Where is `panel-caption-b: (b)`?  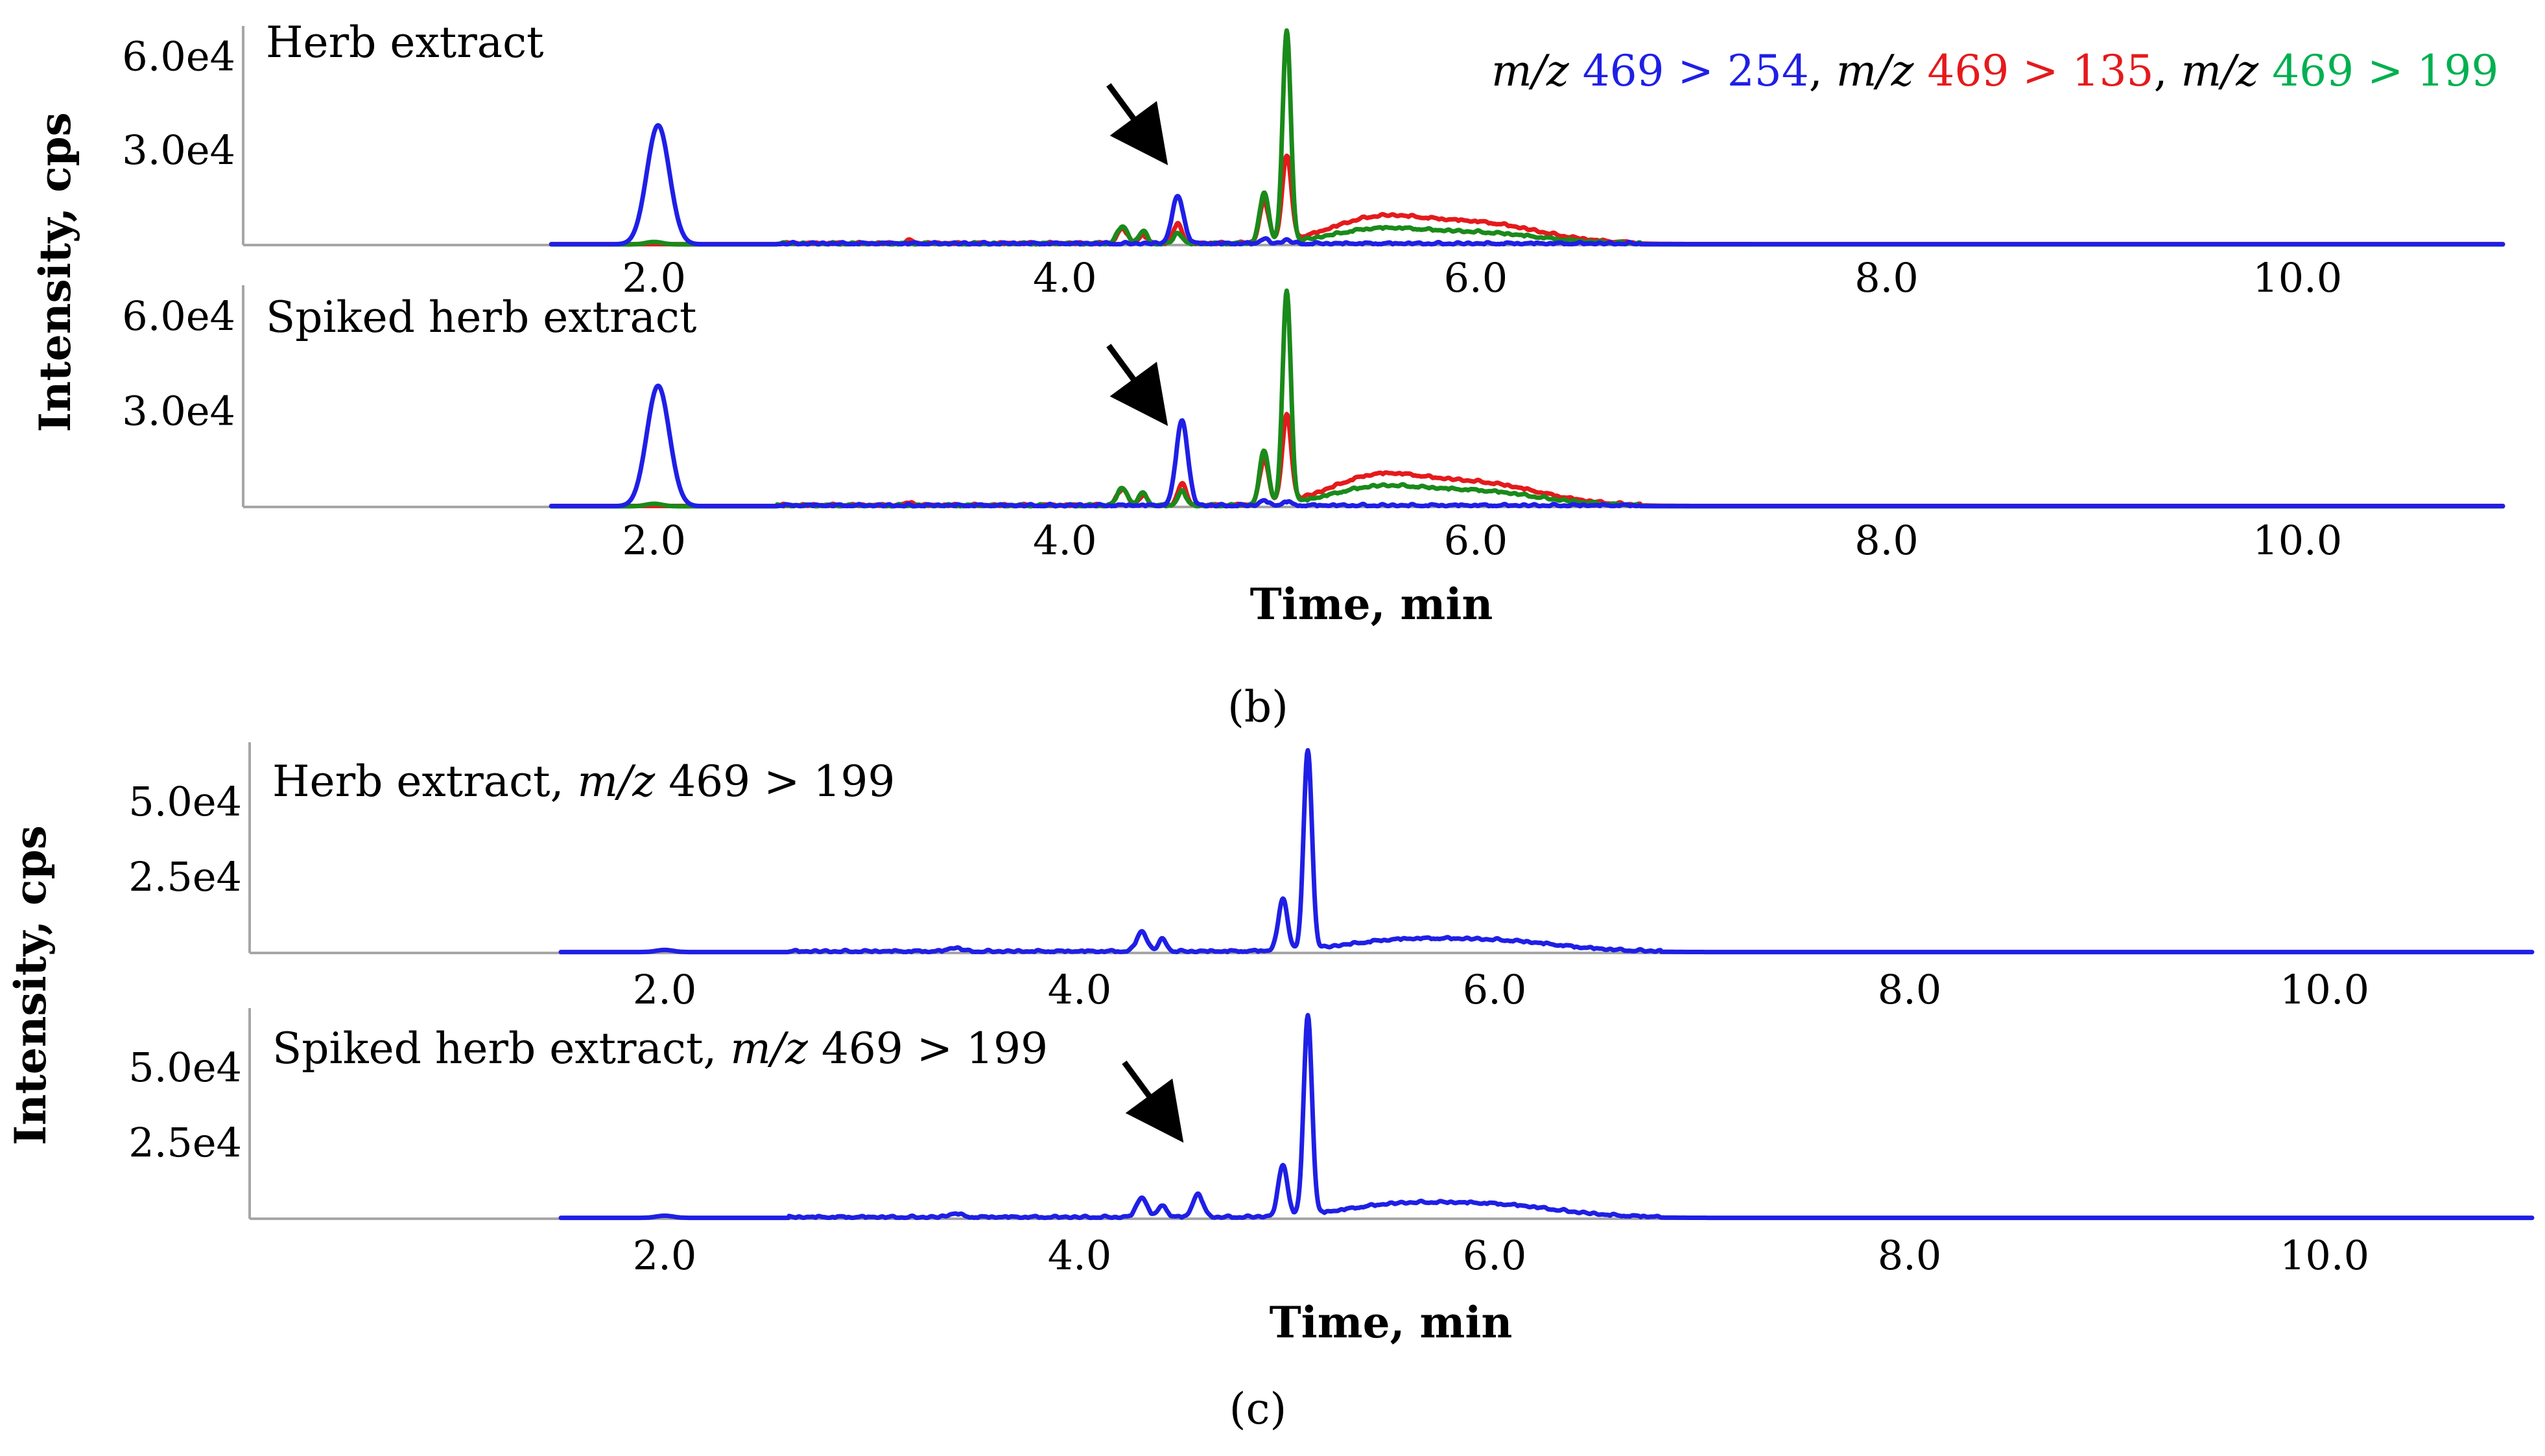
panel-caption-b: (b) is located at coordinates (1257, 707).